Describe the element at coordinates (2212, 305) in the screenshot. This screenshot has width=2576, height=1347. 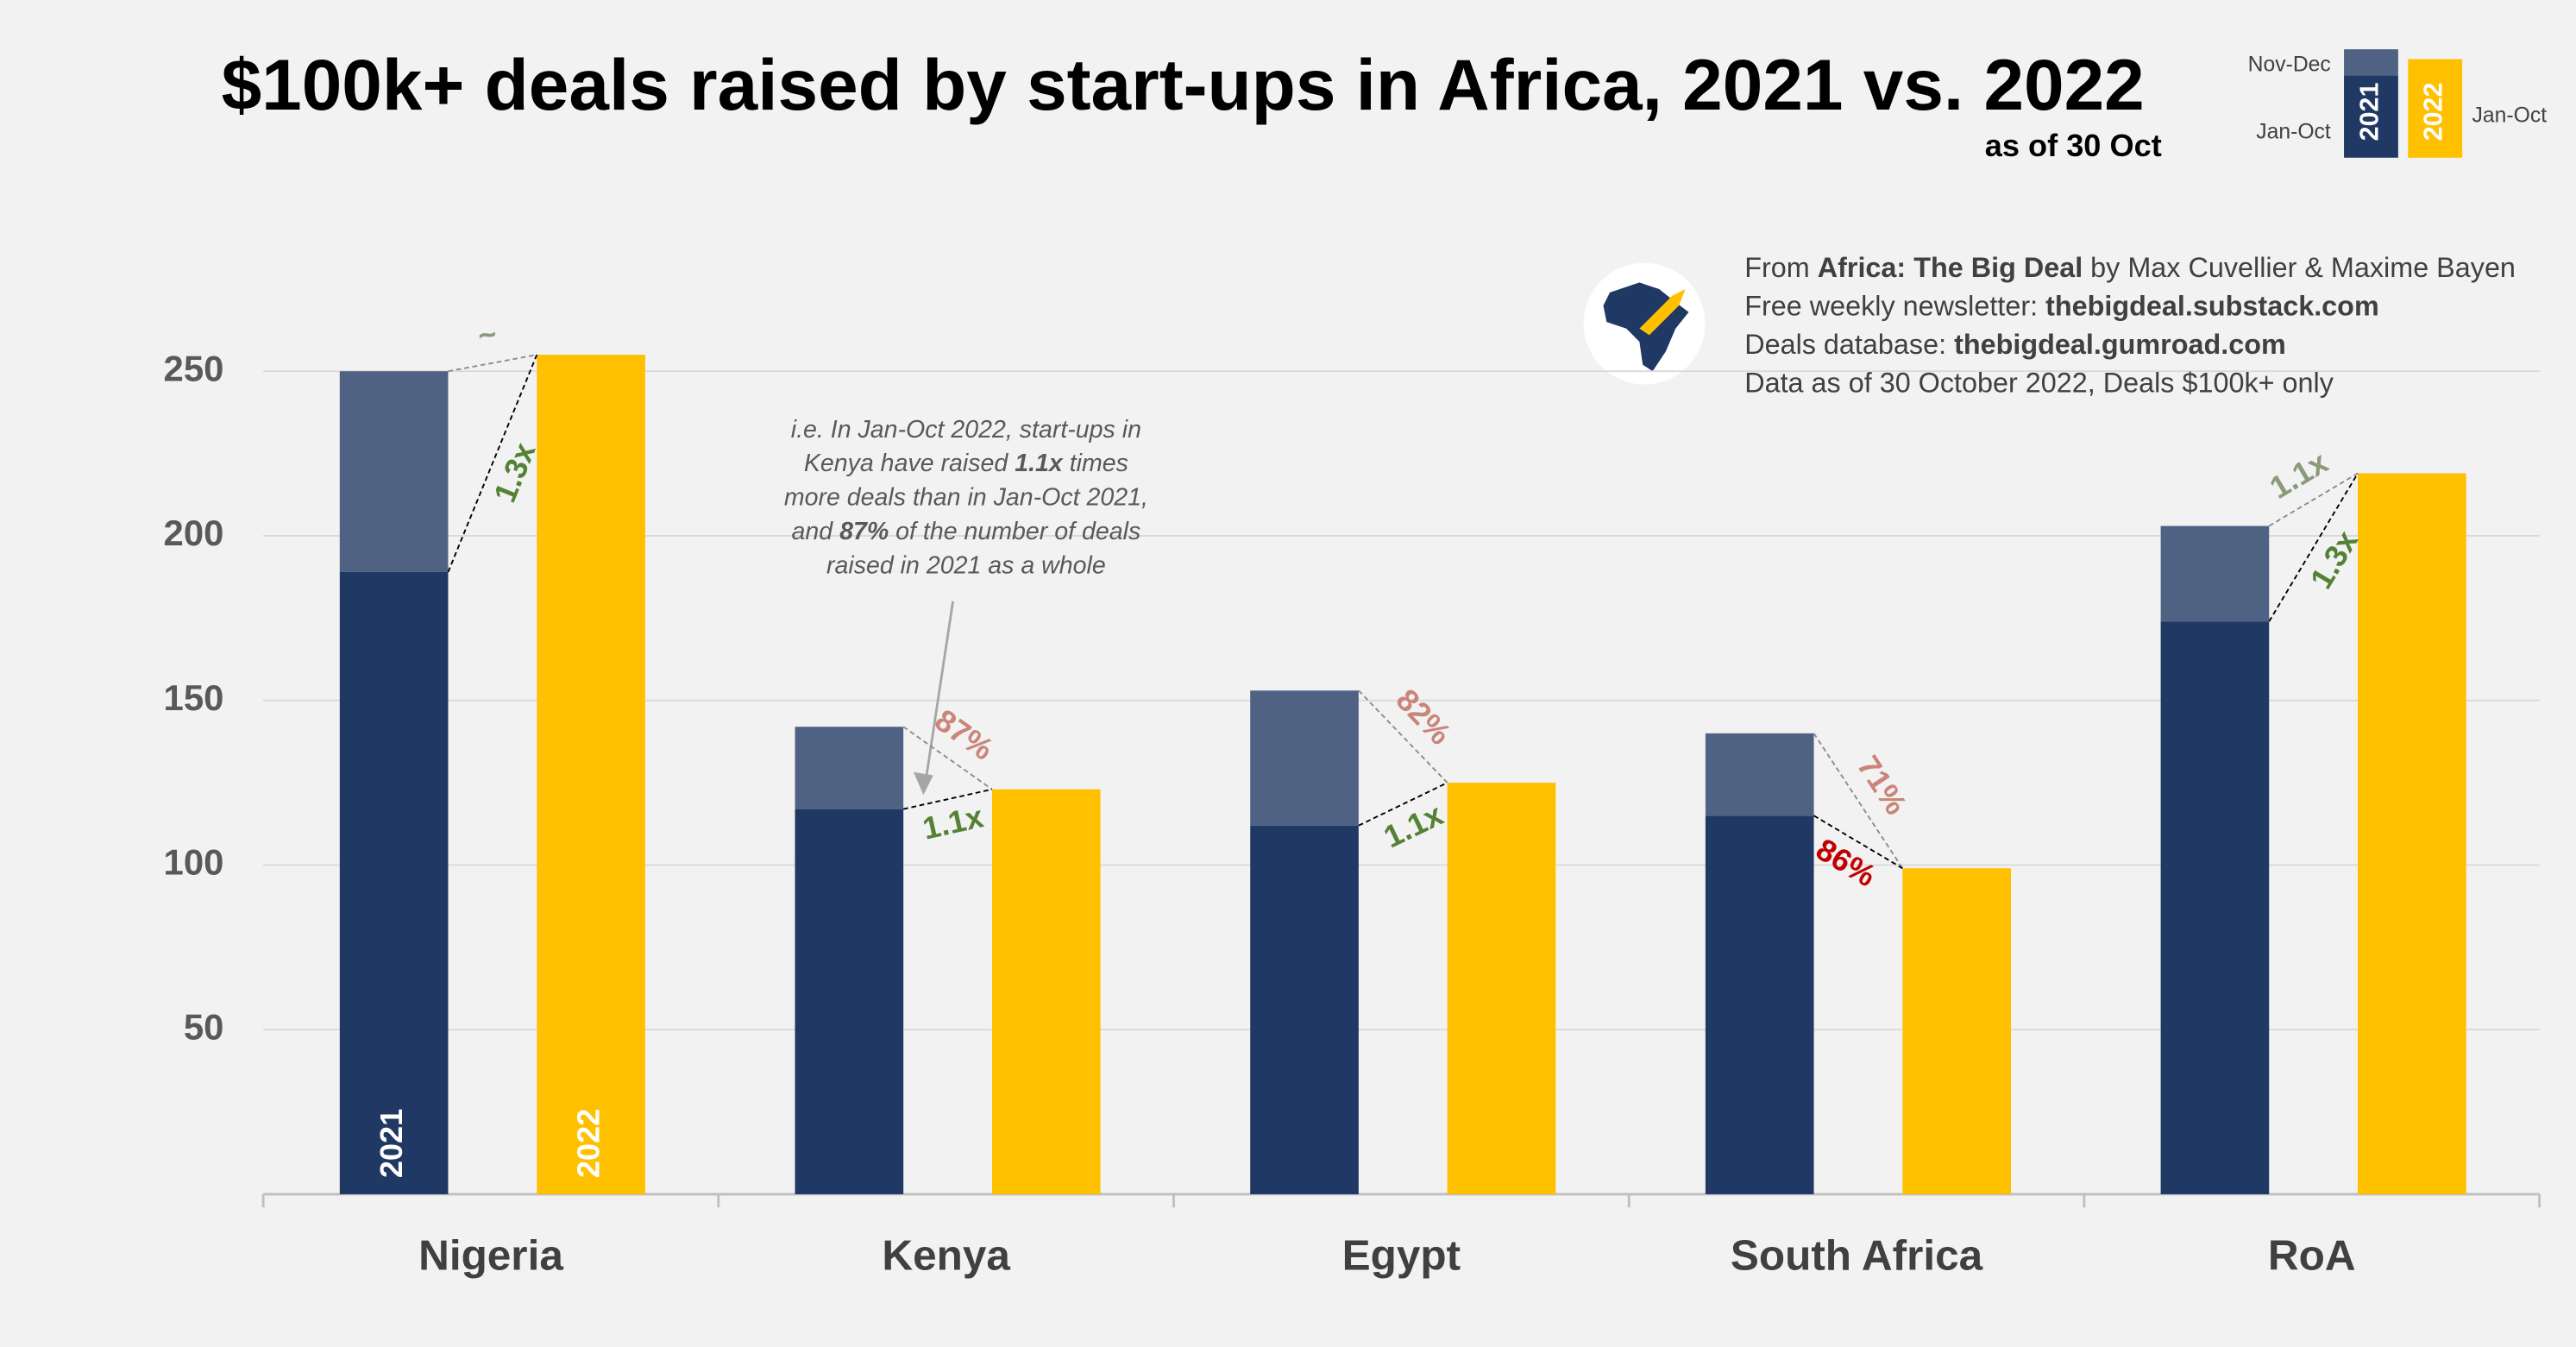
I see `source-line-segment: thebigdeal.substack.com` at that location.